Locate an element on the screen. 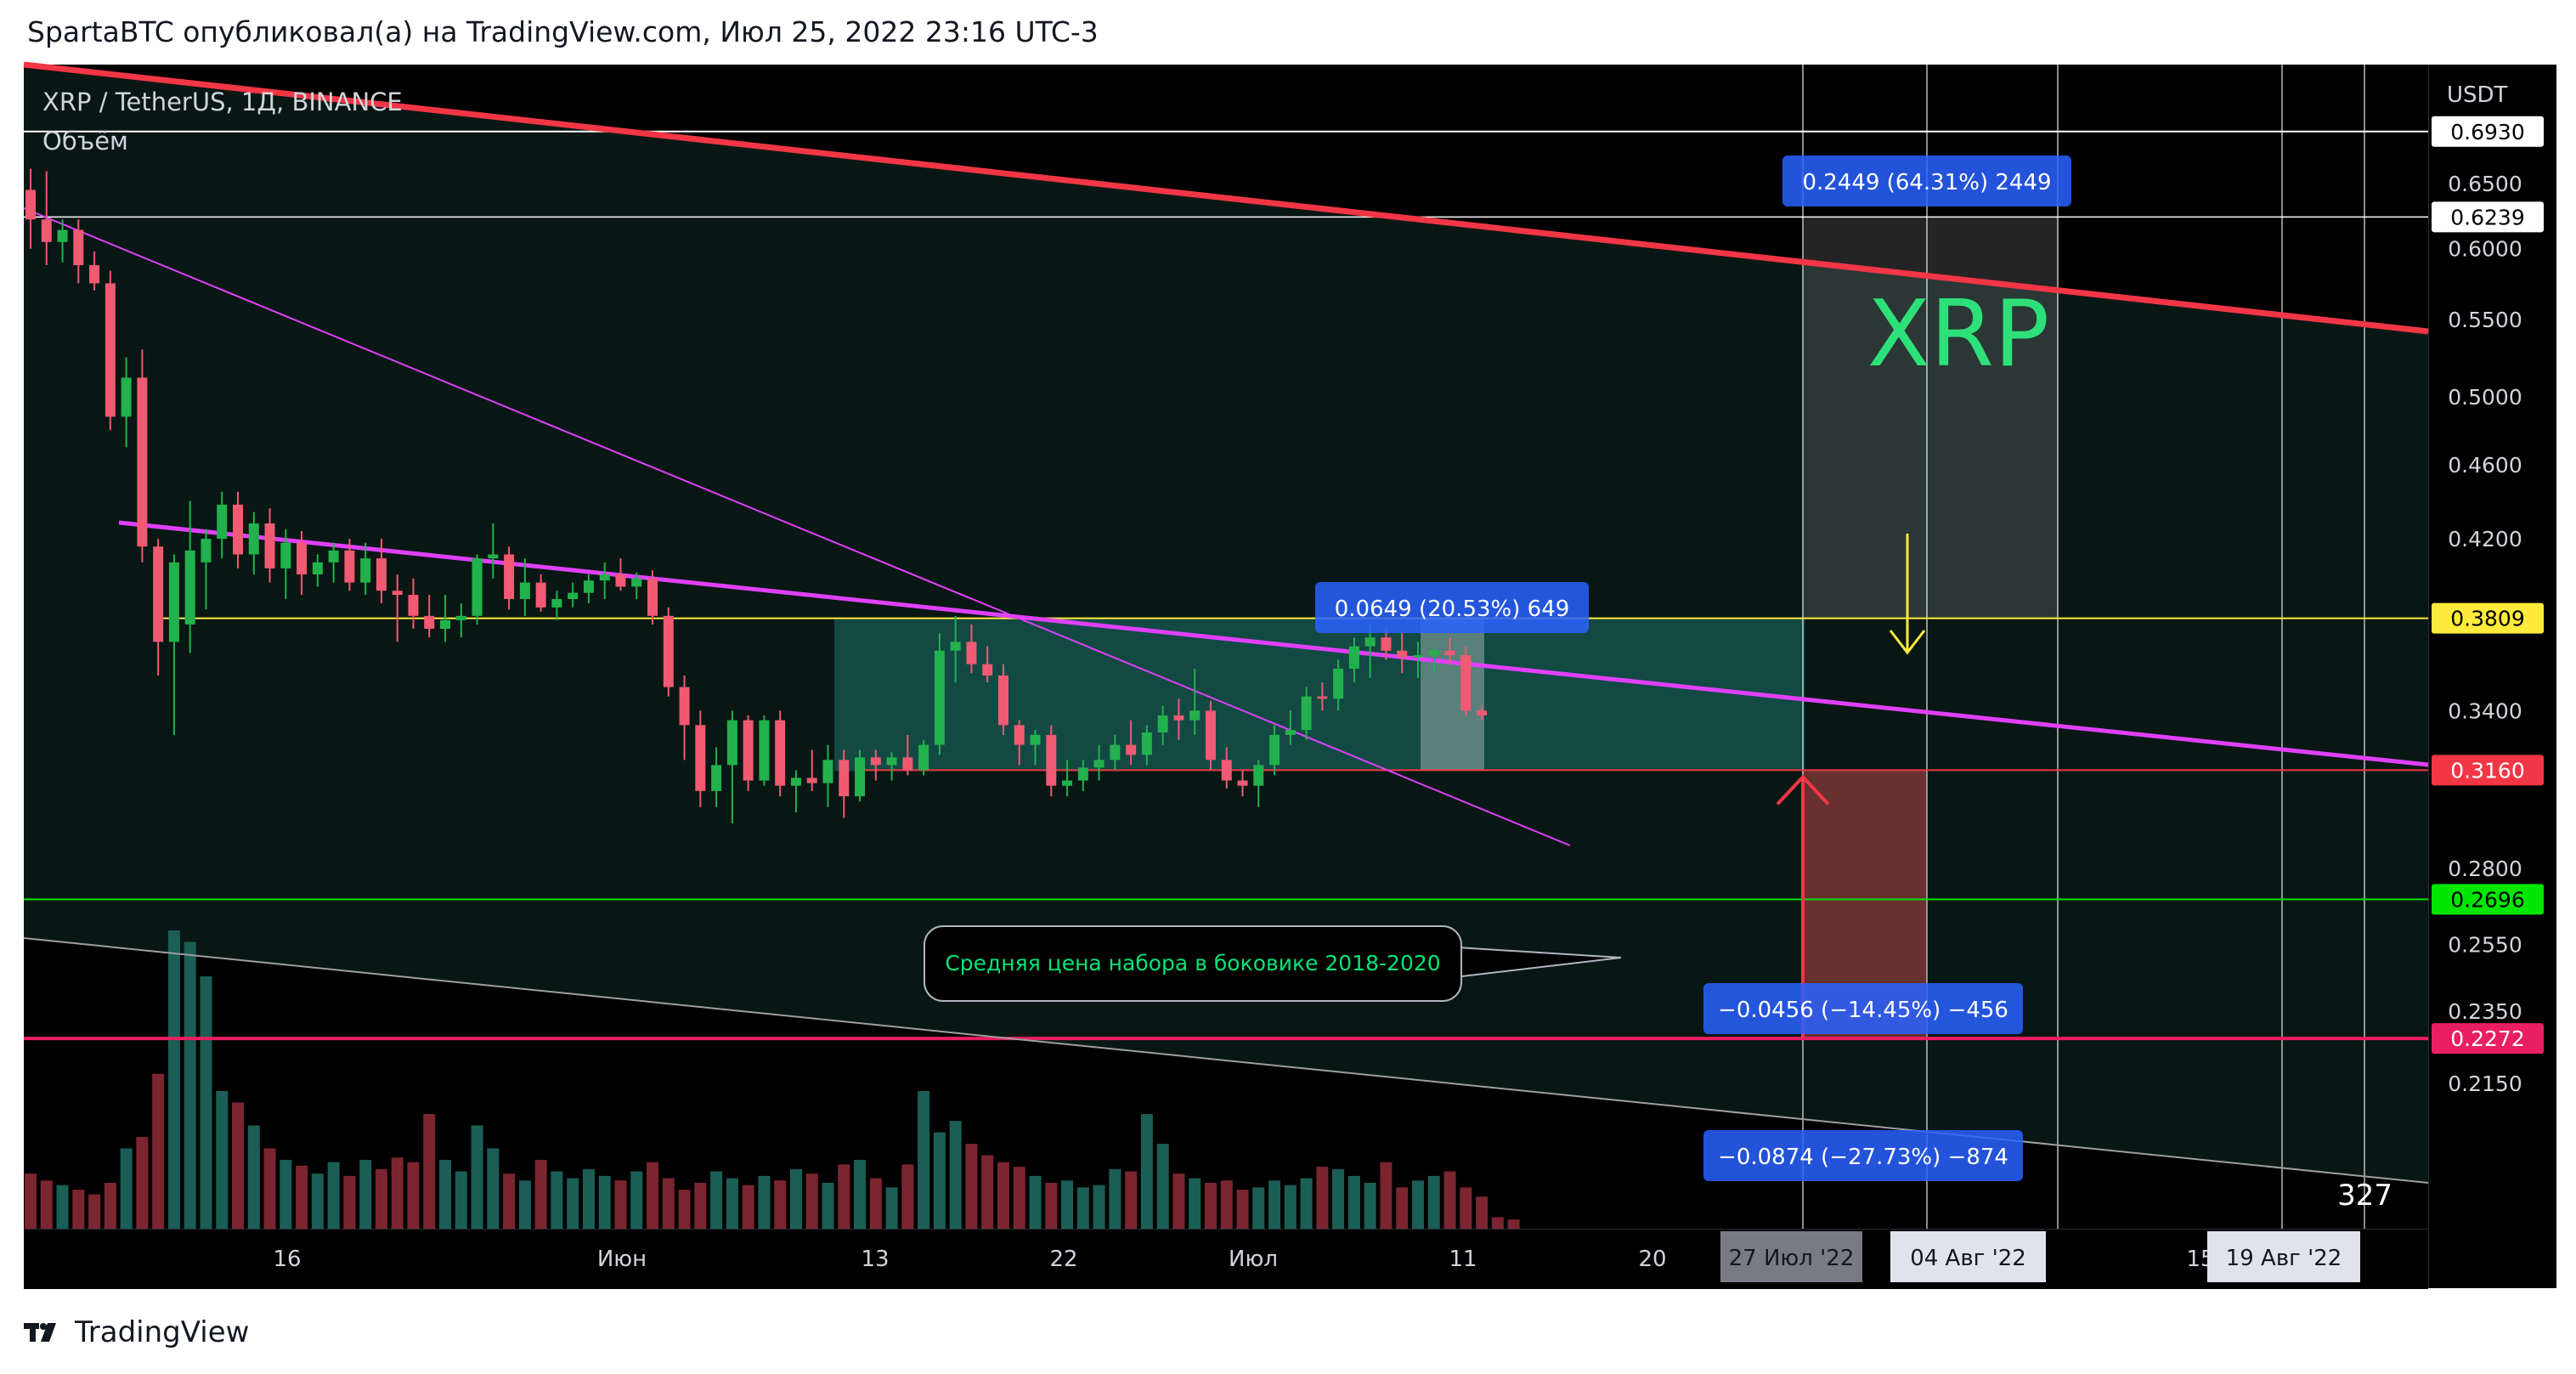 The width and height of the screenshot is (2576, 1374). price-badge-label: 0.3809 is located at coordinates (2487, 619).